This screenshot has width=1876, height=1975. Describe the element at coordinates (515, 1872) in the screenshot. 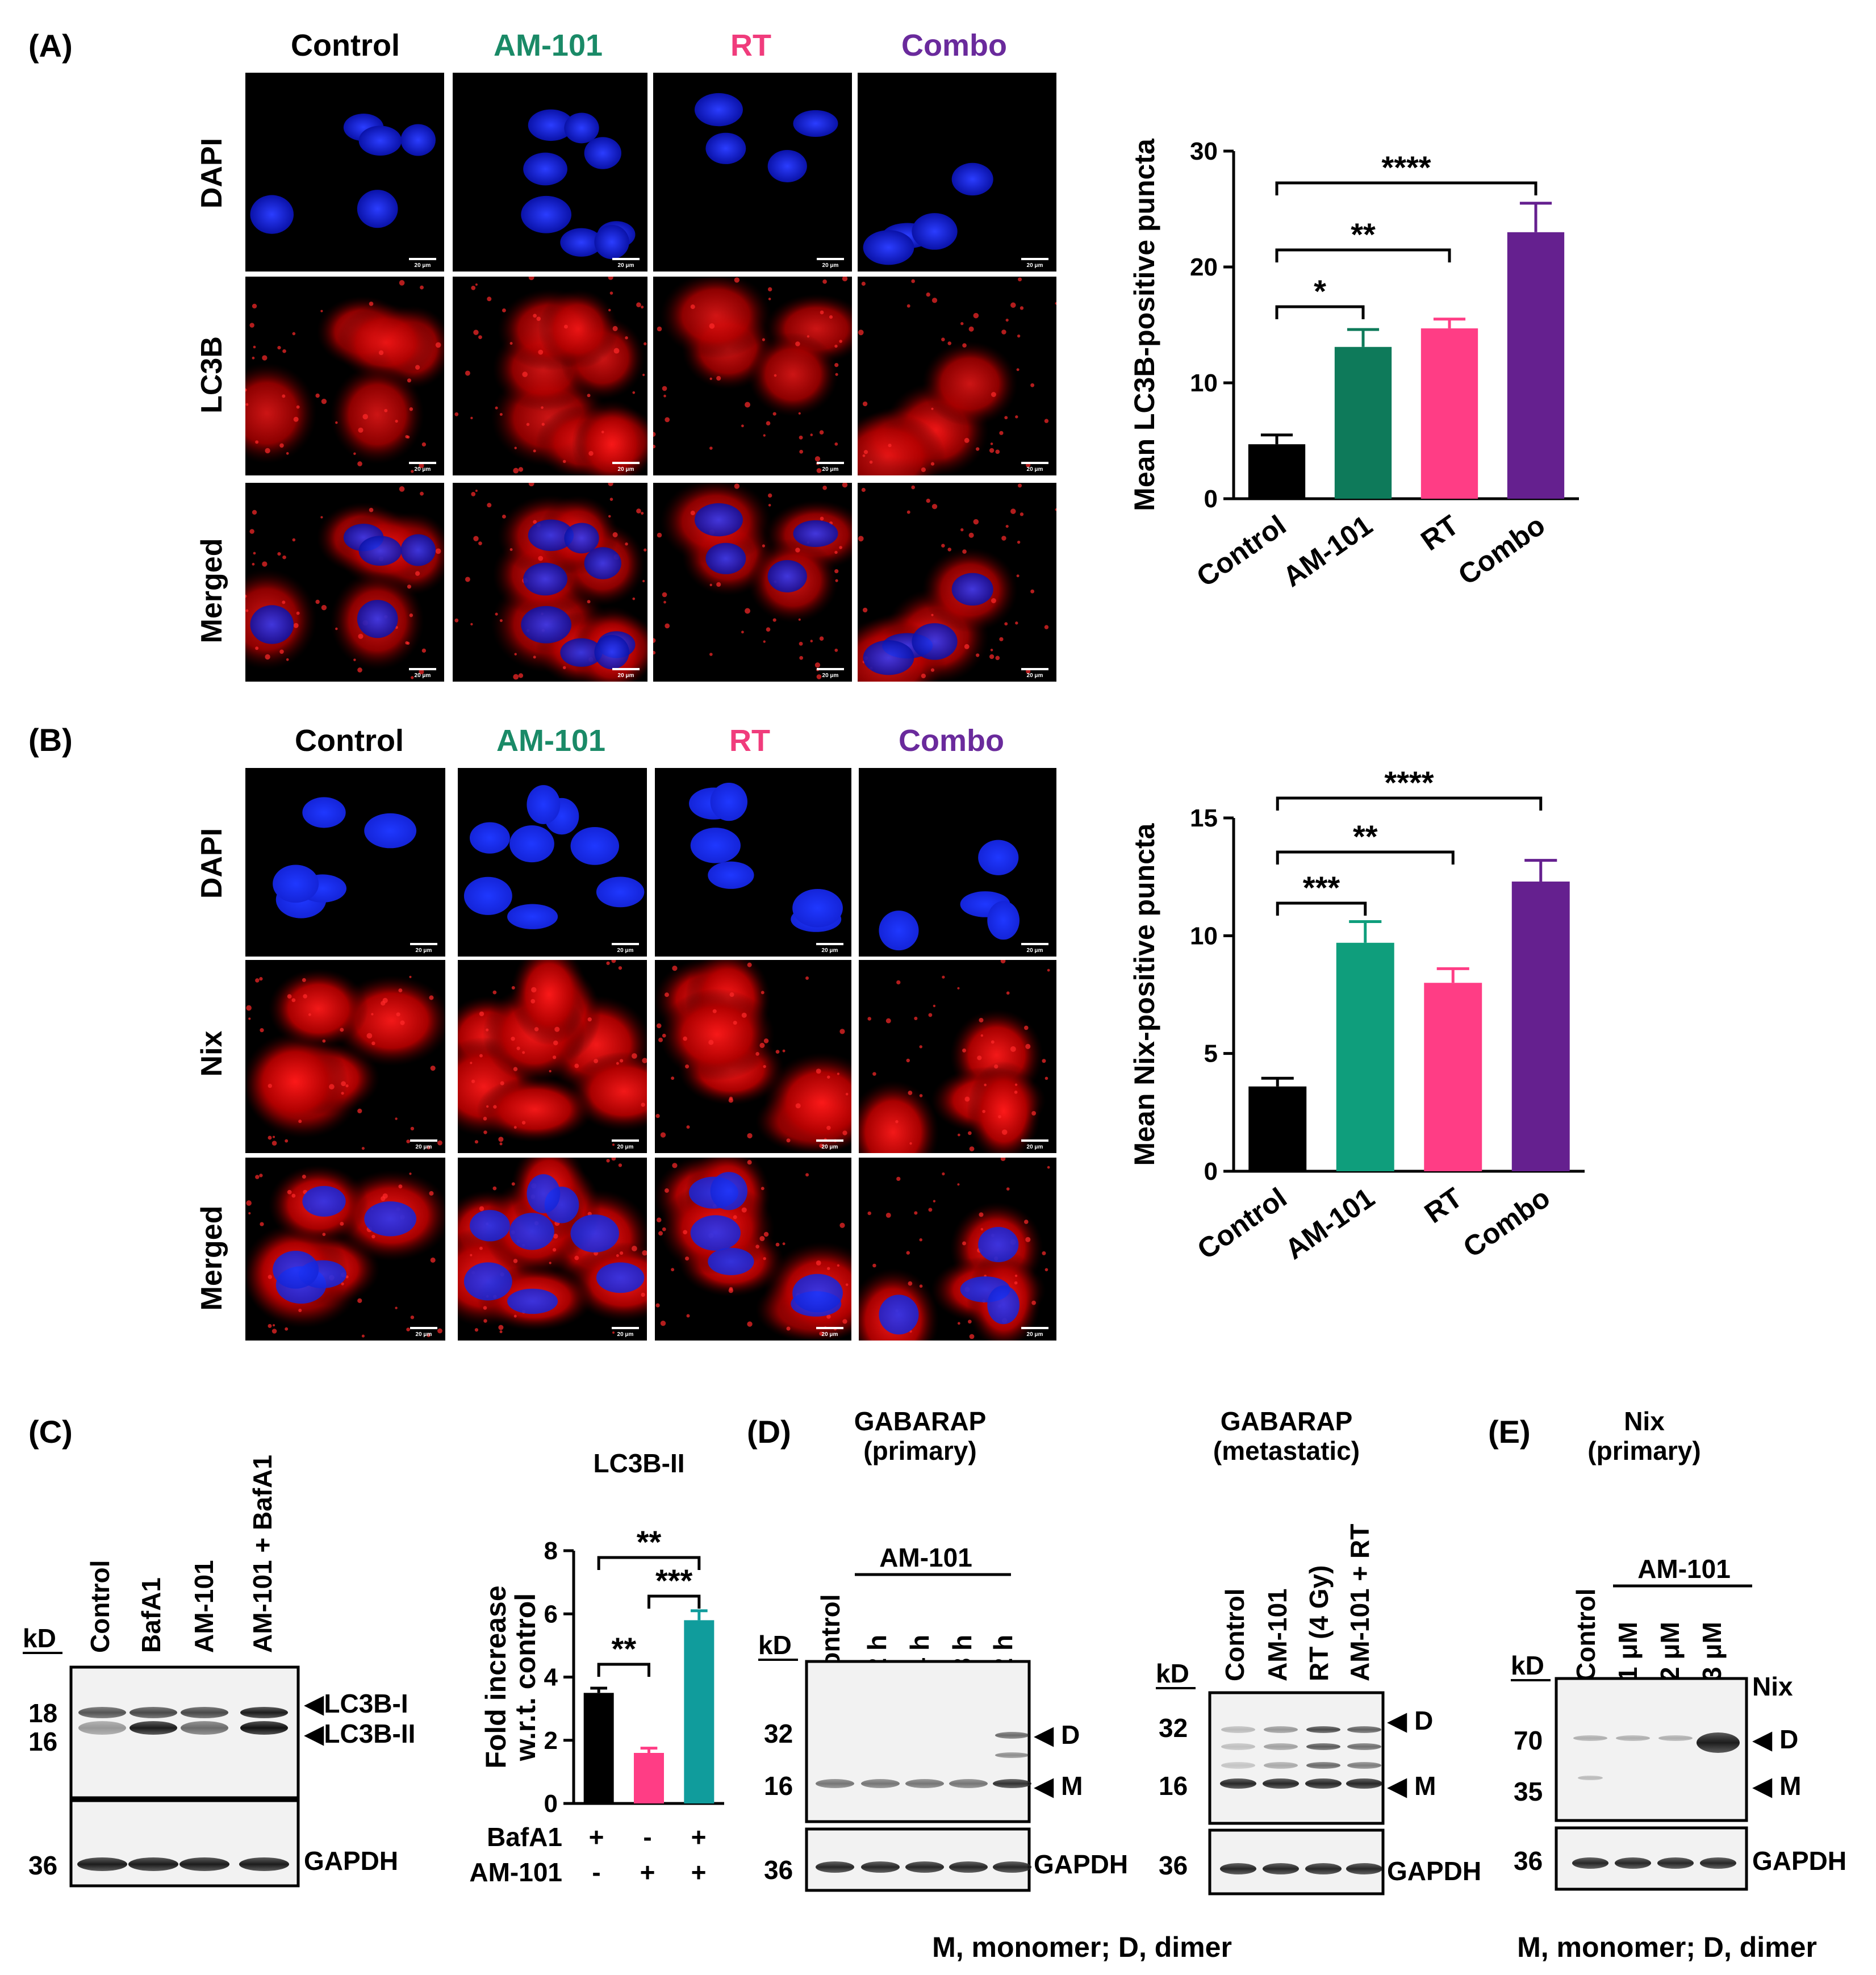

I see `panel-c-am101-label: AM-101` at that location.